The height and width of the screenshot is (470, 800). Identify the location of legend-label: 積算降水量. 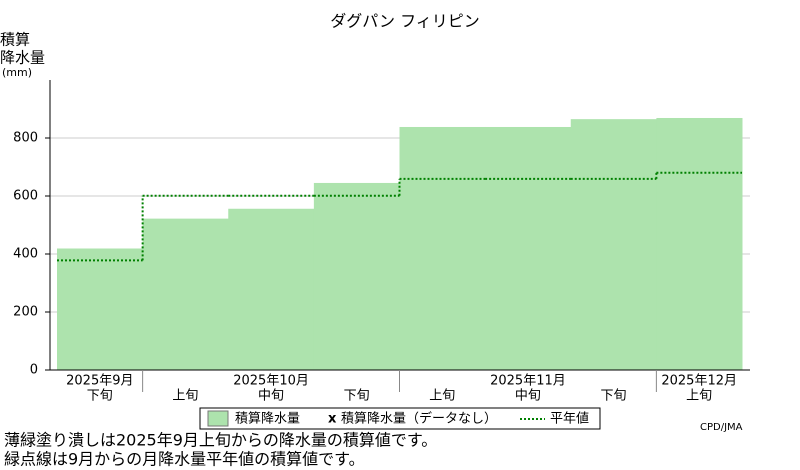
(267, 419).